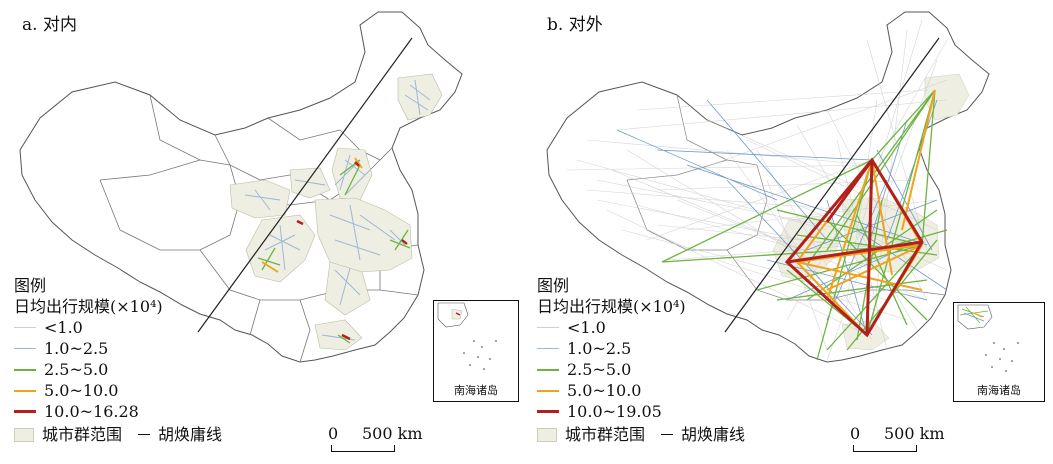 The height and width of the screenshot is (464, 1053). I want to click on legend-class: 10.0~16.28, so click(118, 411).